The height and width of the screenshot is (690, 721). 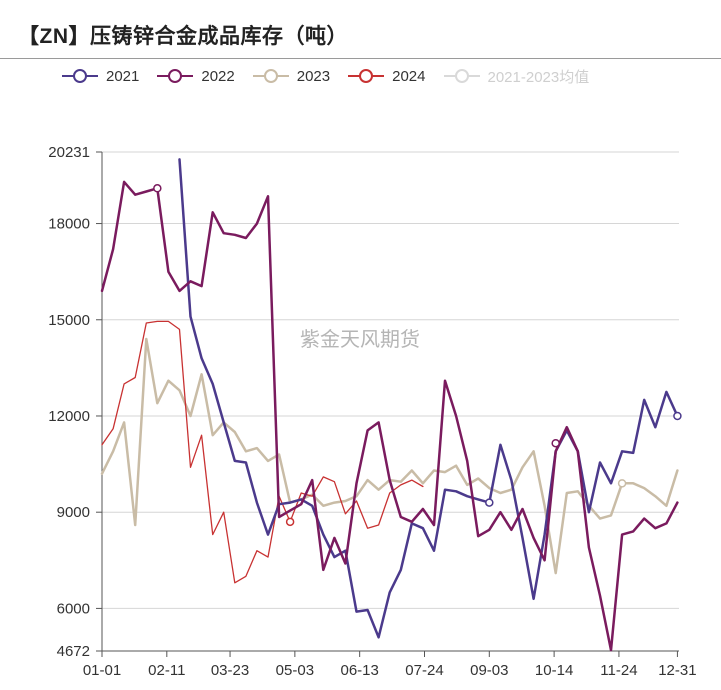 What do you see at coordinates (618, 670) in the screenshot?
I see `x-tick-label: 11-24` at bounding box center [618, 670].